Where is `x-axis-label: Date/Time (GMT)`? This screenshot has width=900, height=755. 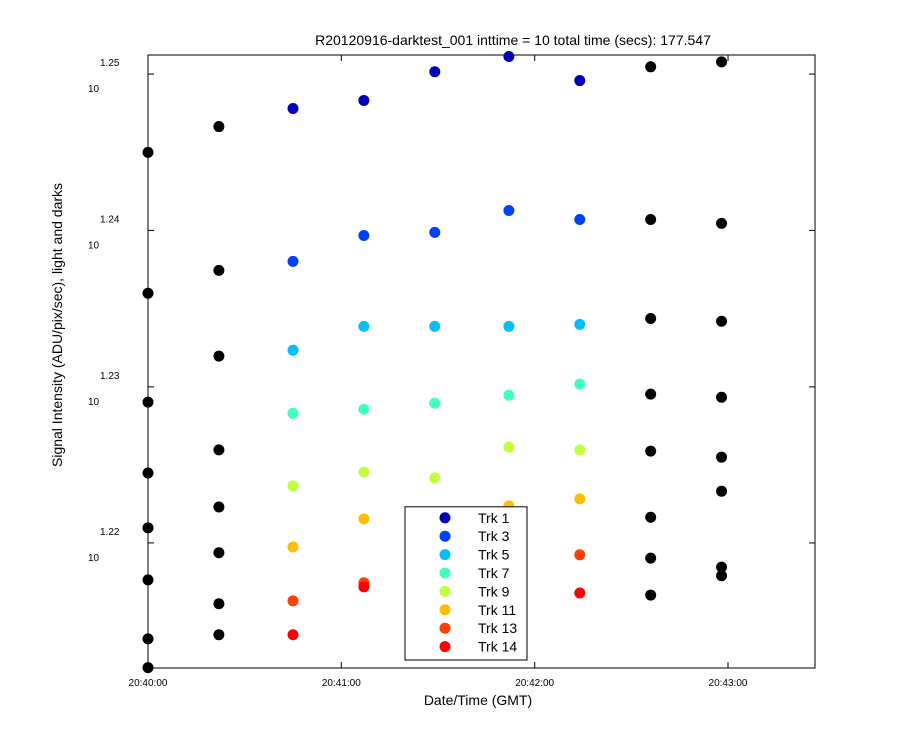
x-axis-label: Date/Time (GMT) is located at coordinates (478, 700).